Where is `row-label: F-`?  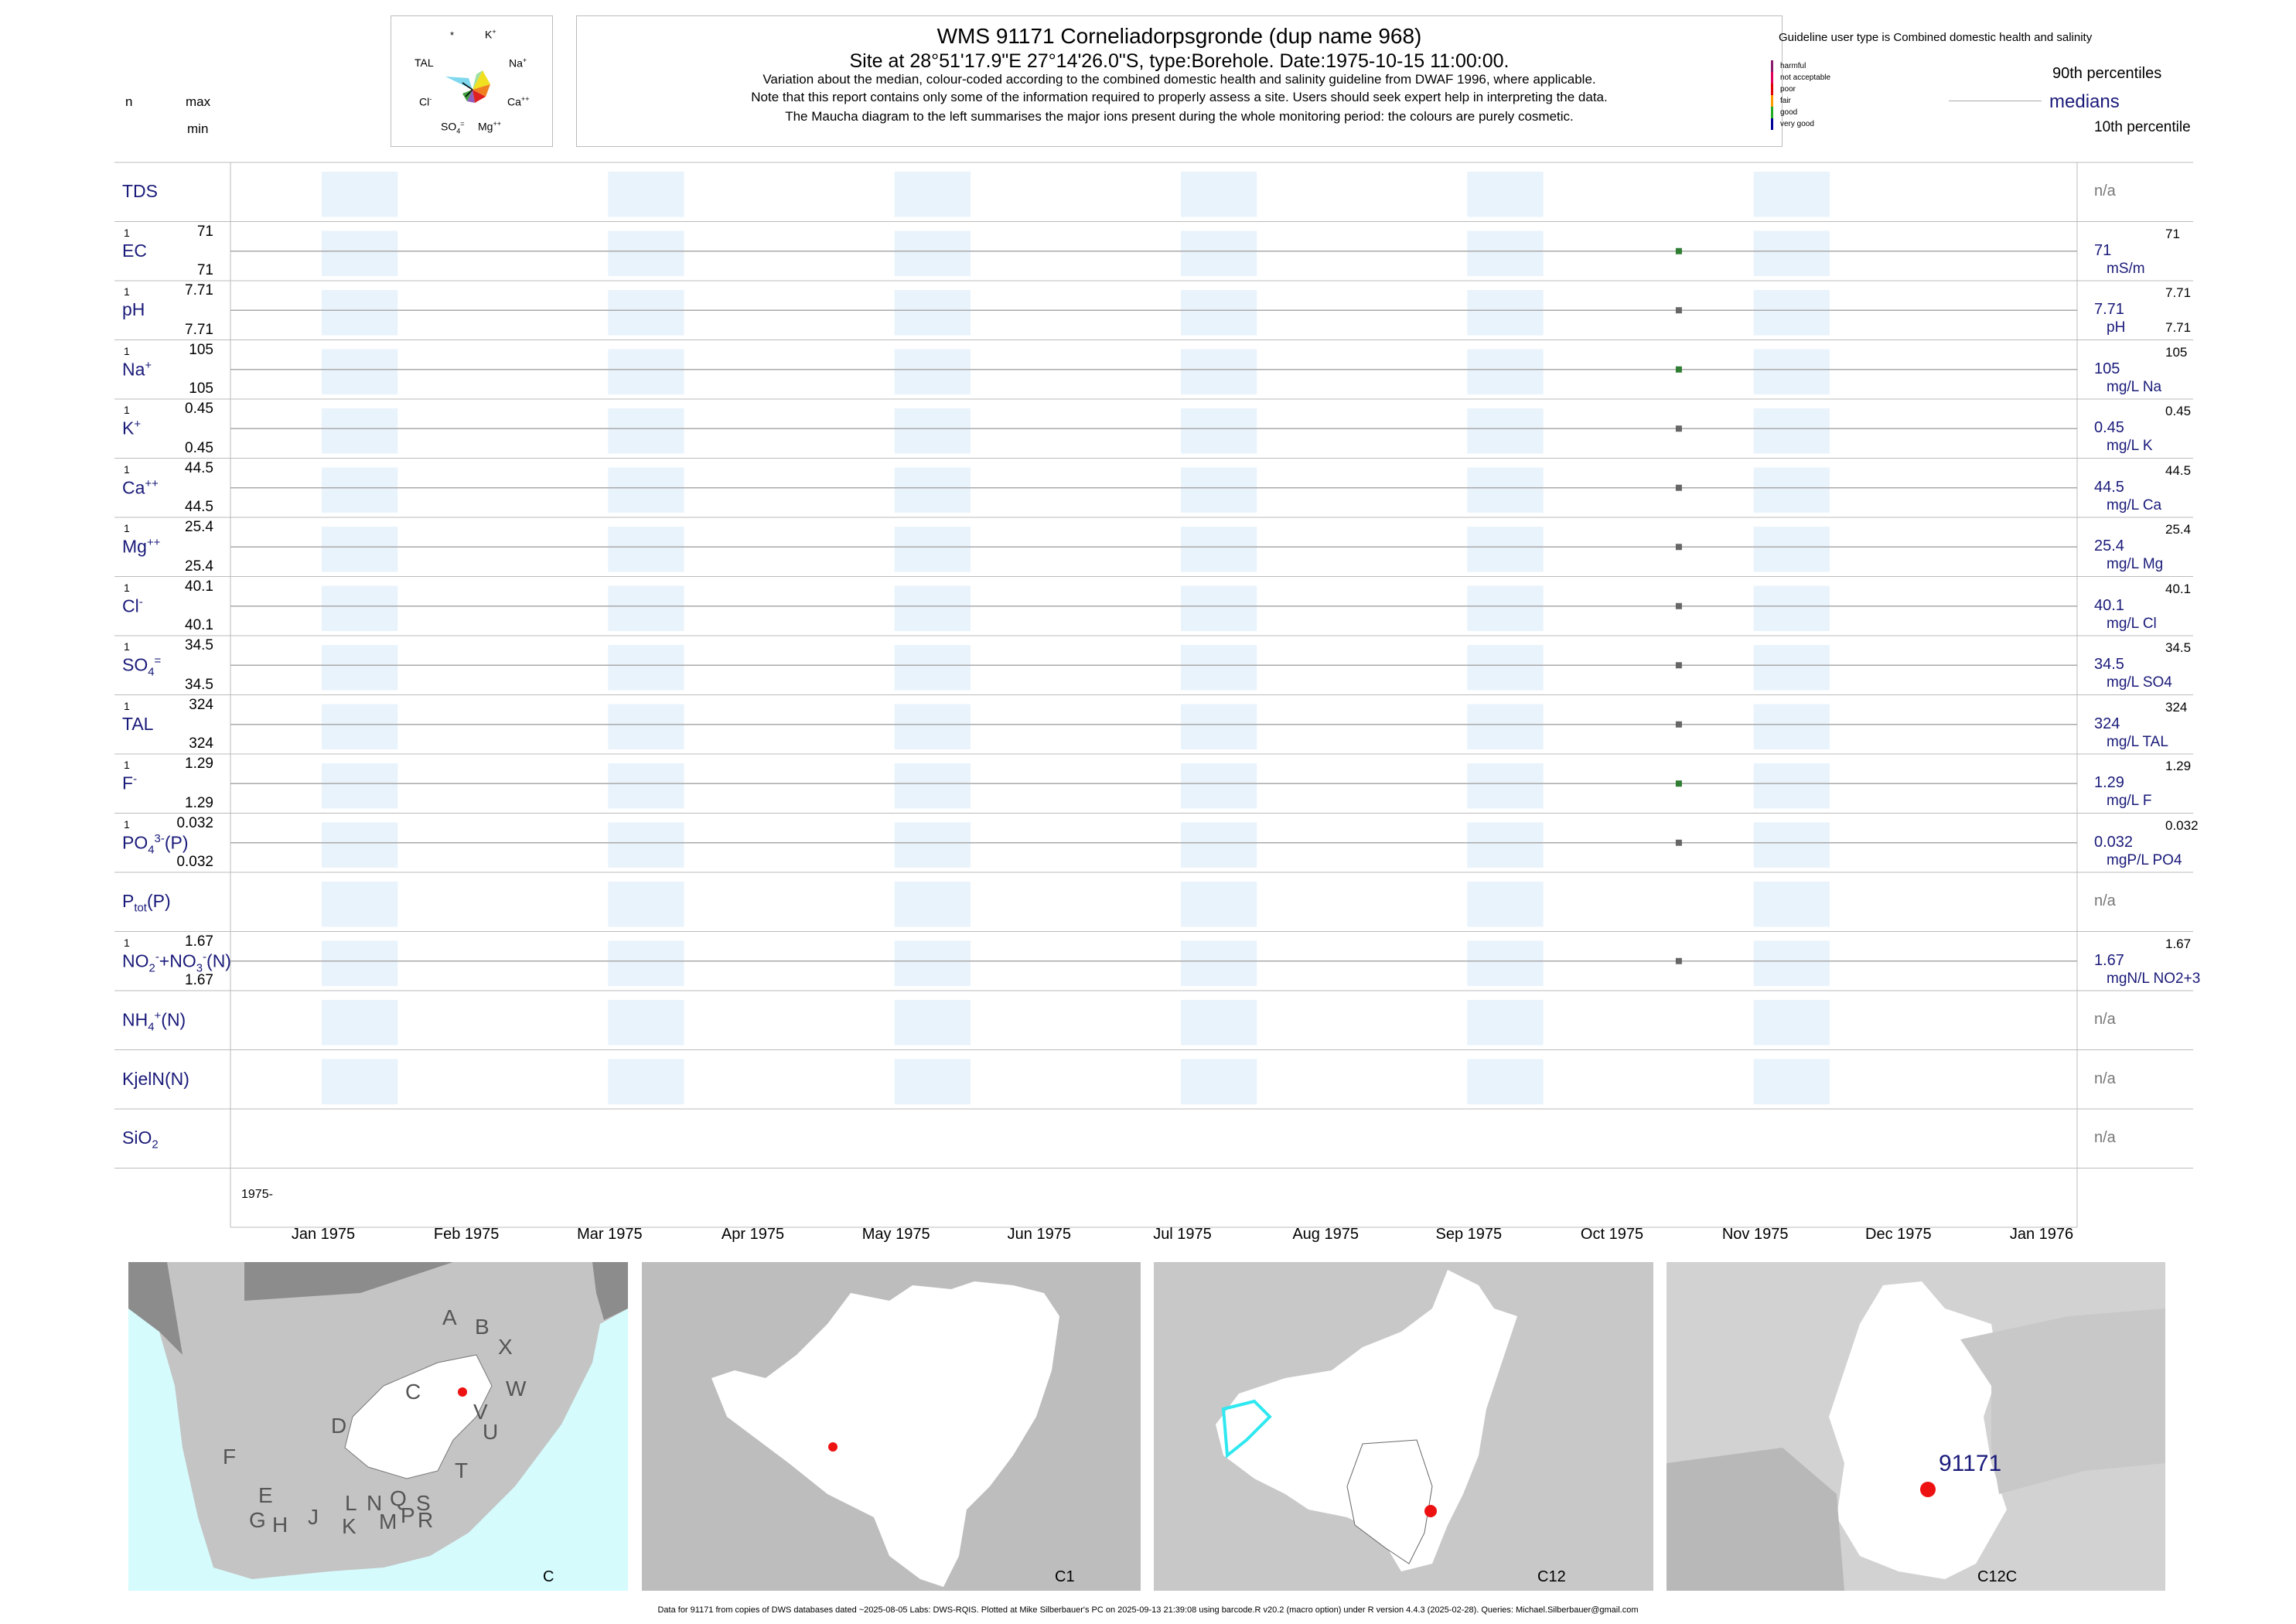 row-label: F- is located at coordinates (130, 783).